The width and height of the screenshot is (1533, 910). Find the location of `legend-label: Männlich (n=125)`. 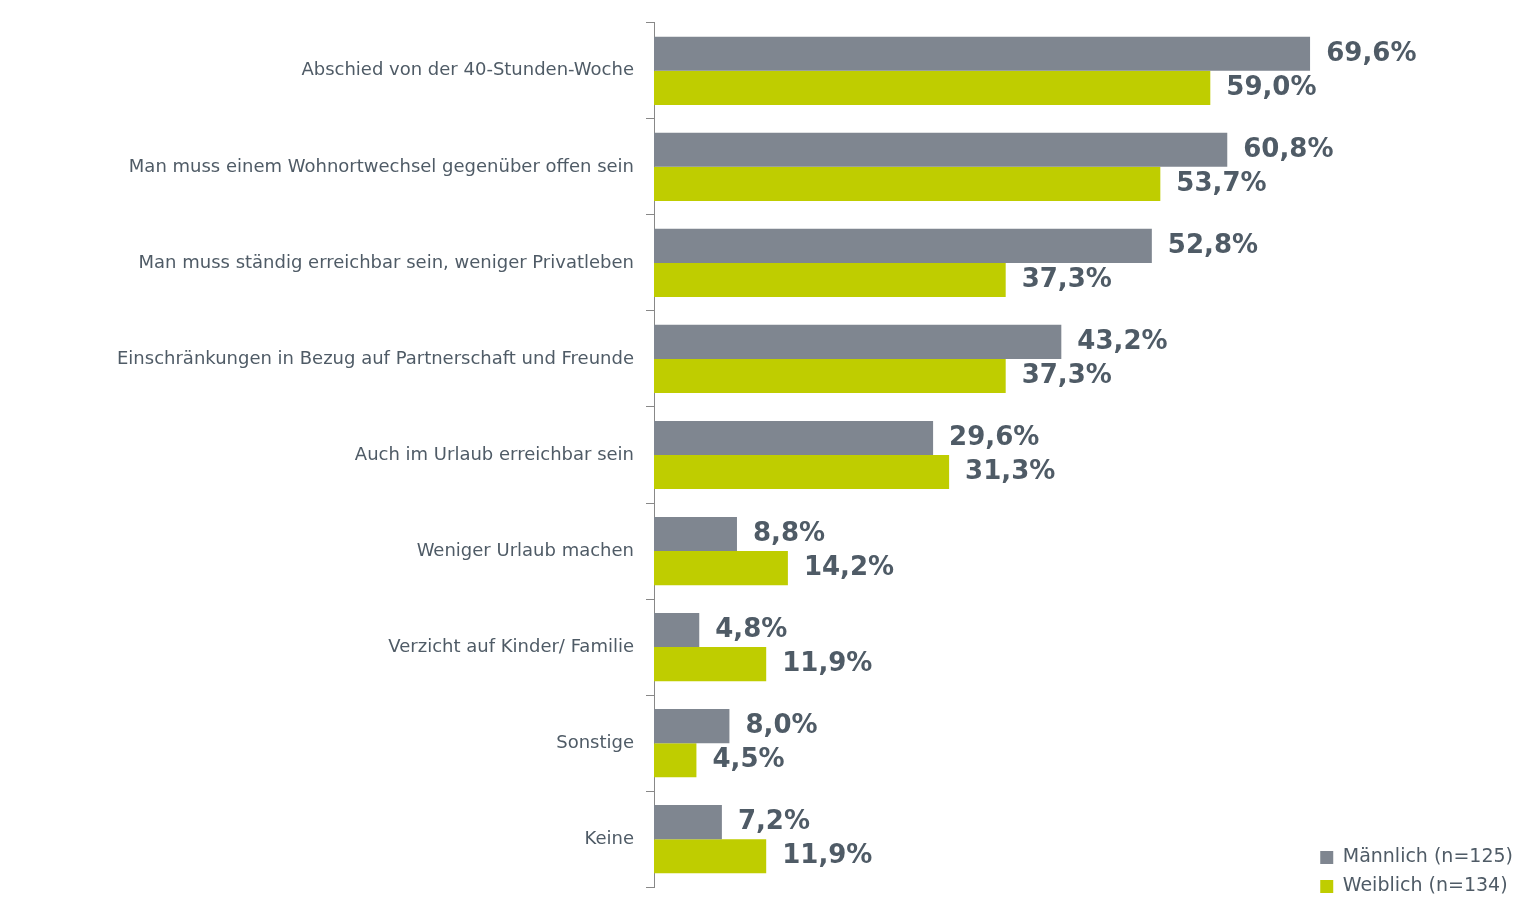

legend-label: Männlich (n=125) is located at coordinates (1428, 855).